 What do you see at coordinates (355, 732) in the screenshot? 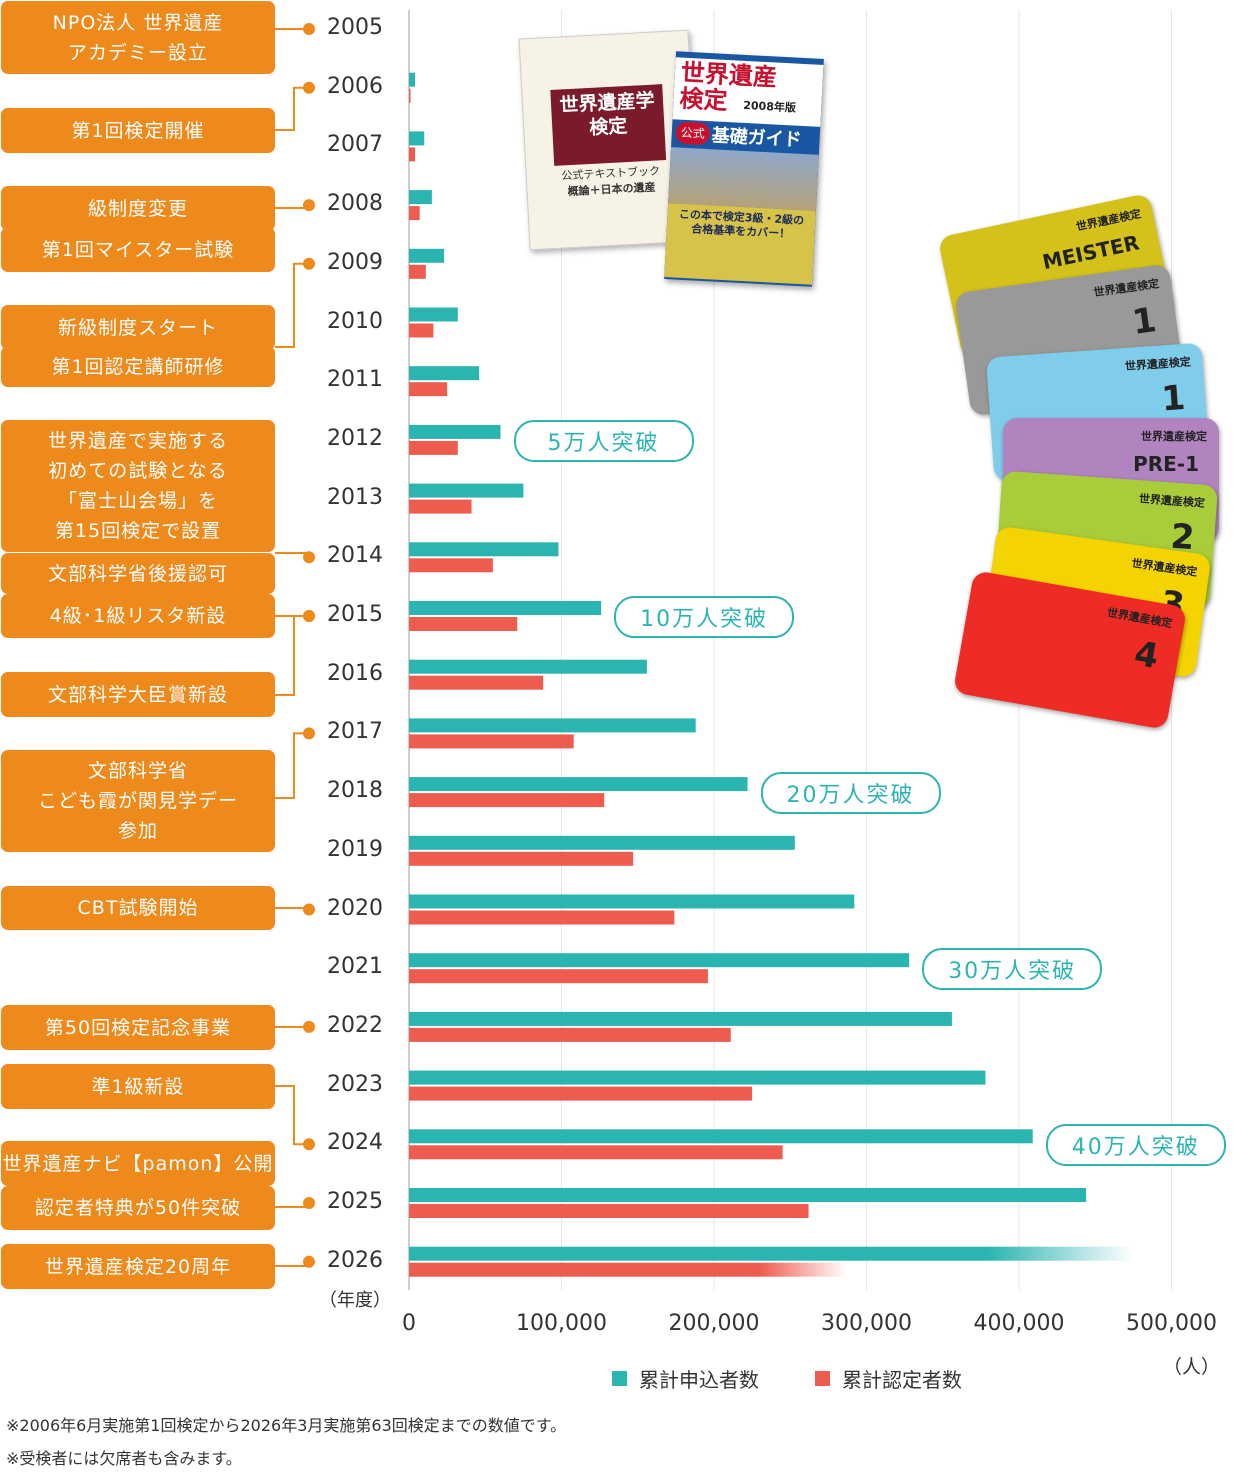
I see `year-label: 2017` at bounding box center [355, 732].